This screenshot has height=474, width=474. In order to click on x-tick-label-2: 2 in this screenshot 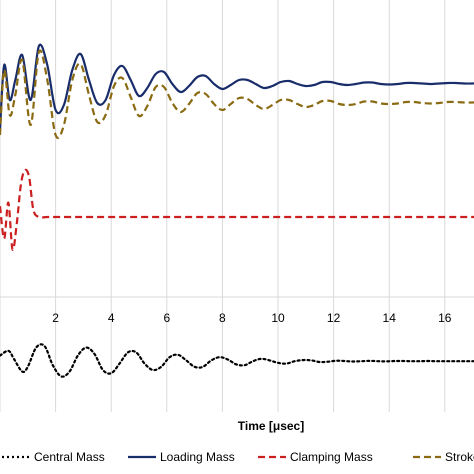, I will do `click(55, 318)`.